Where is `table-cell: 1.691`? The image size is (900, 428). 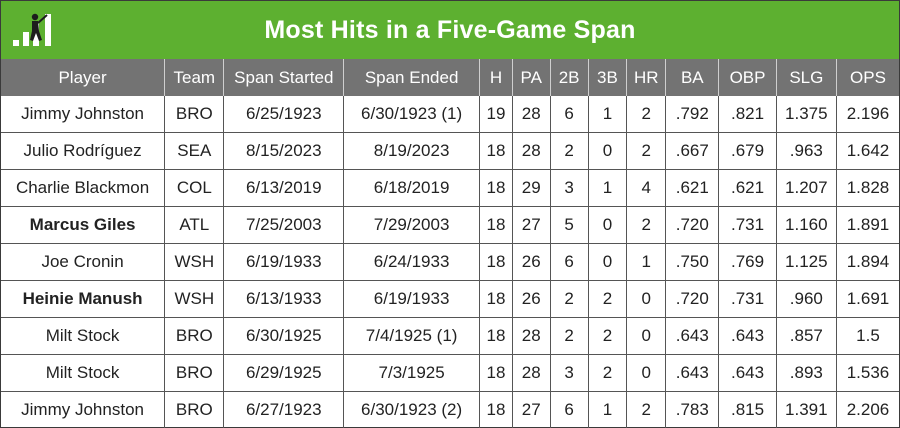
table-cell: 1.691 is located at coordinates (867, 299).